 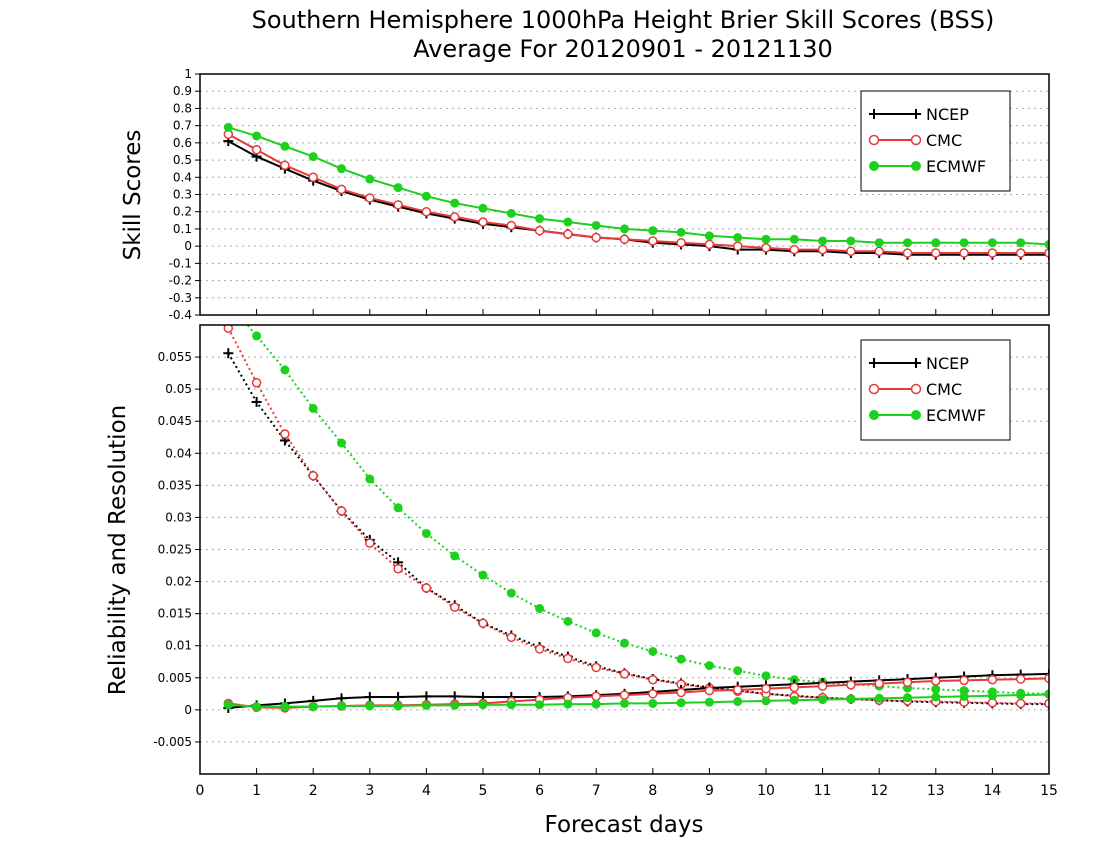 What do you see at coordinates (118, 550) in the screenshot?
I see `bottom-y-axis-title: Reliability and Resolution` at bounding box center [118, 550].